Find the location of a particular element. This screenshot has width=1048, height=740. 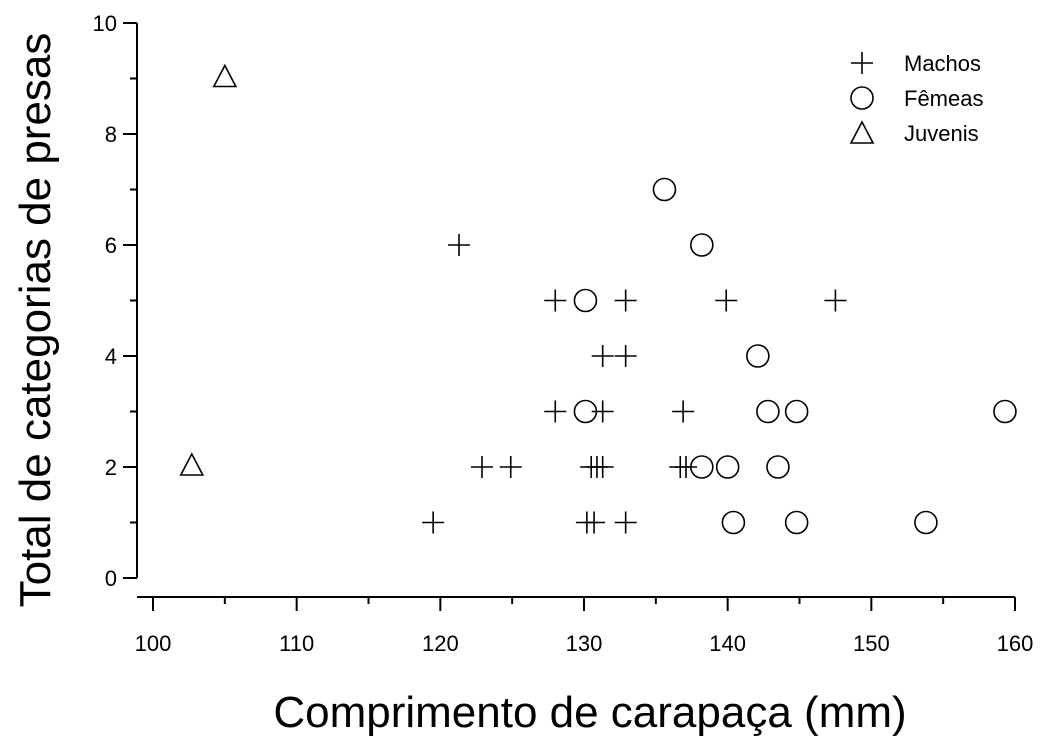

legend-marker-fêmeas is located at coordinates (862, 98).